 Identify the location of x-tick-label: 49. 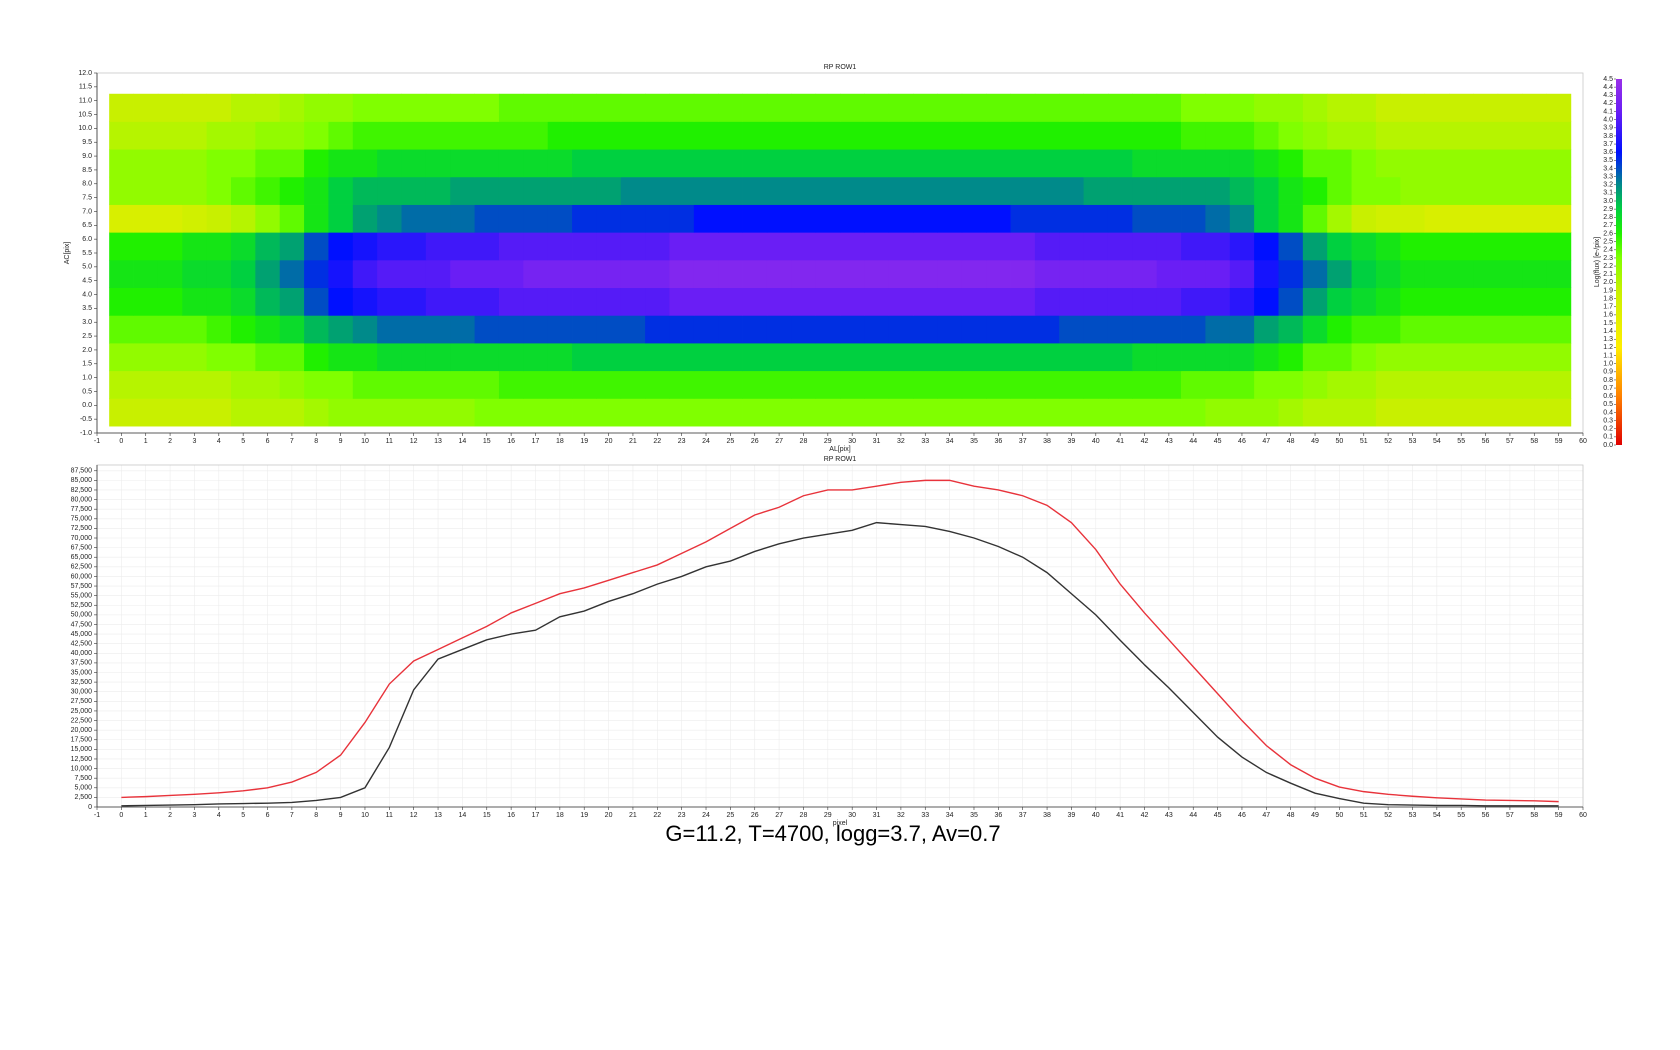
(1315, 815).